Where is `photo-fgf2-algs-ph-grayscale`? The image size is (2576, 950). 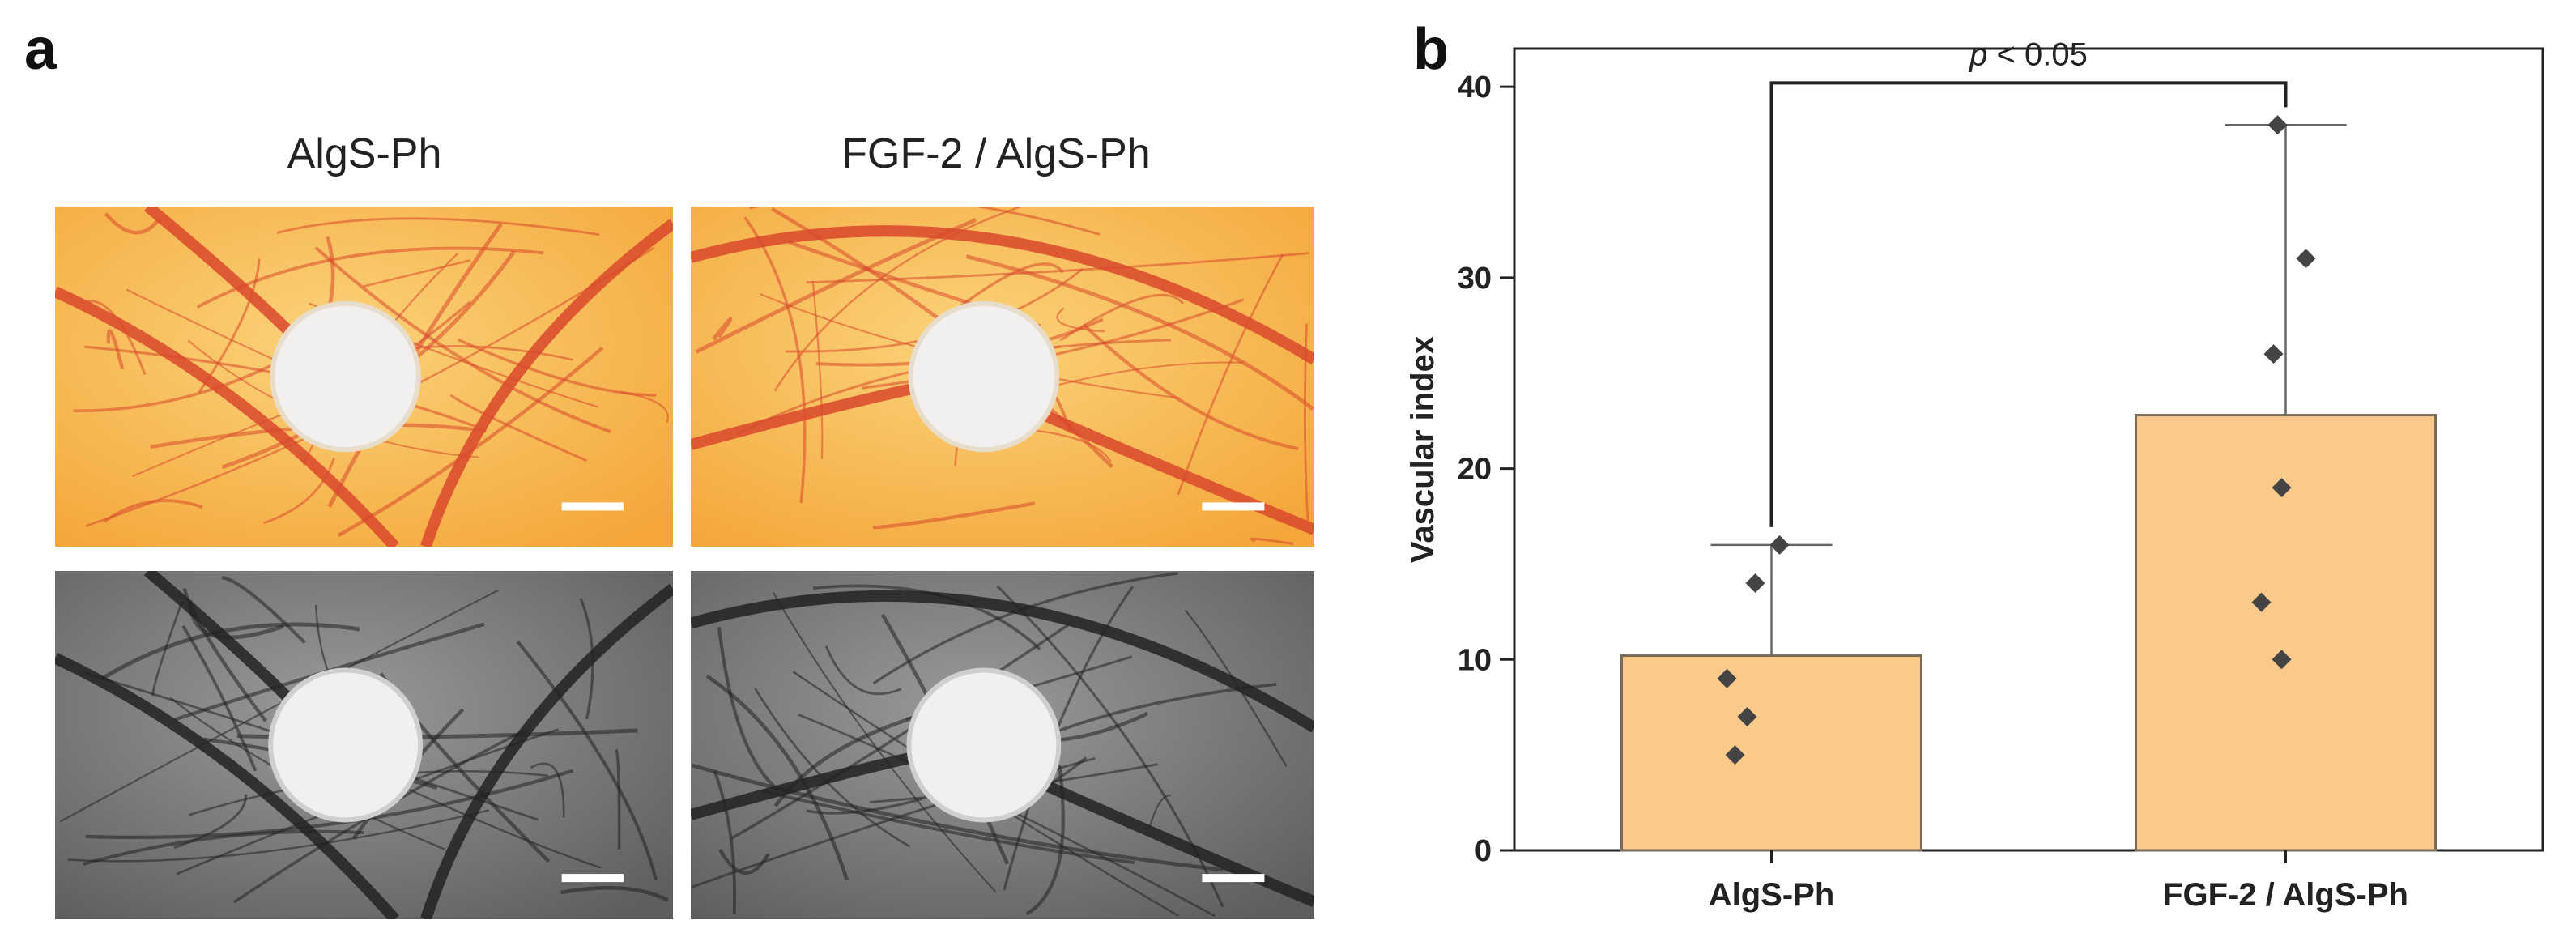
photo-fgf2-algs-ph-grayscale is located at coordinates (1002, 745).